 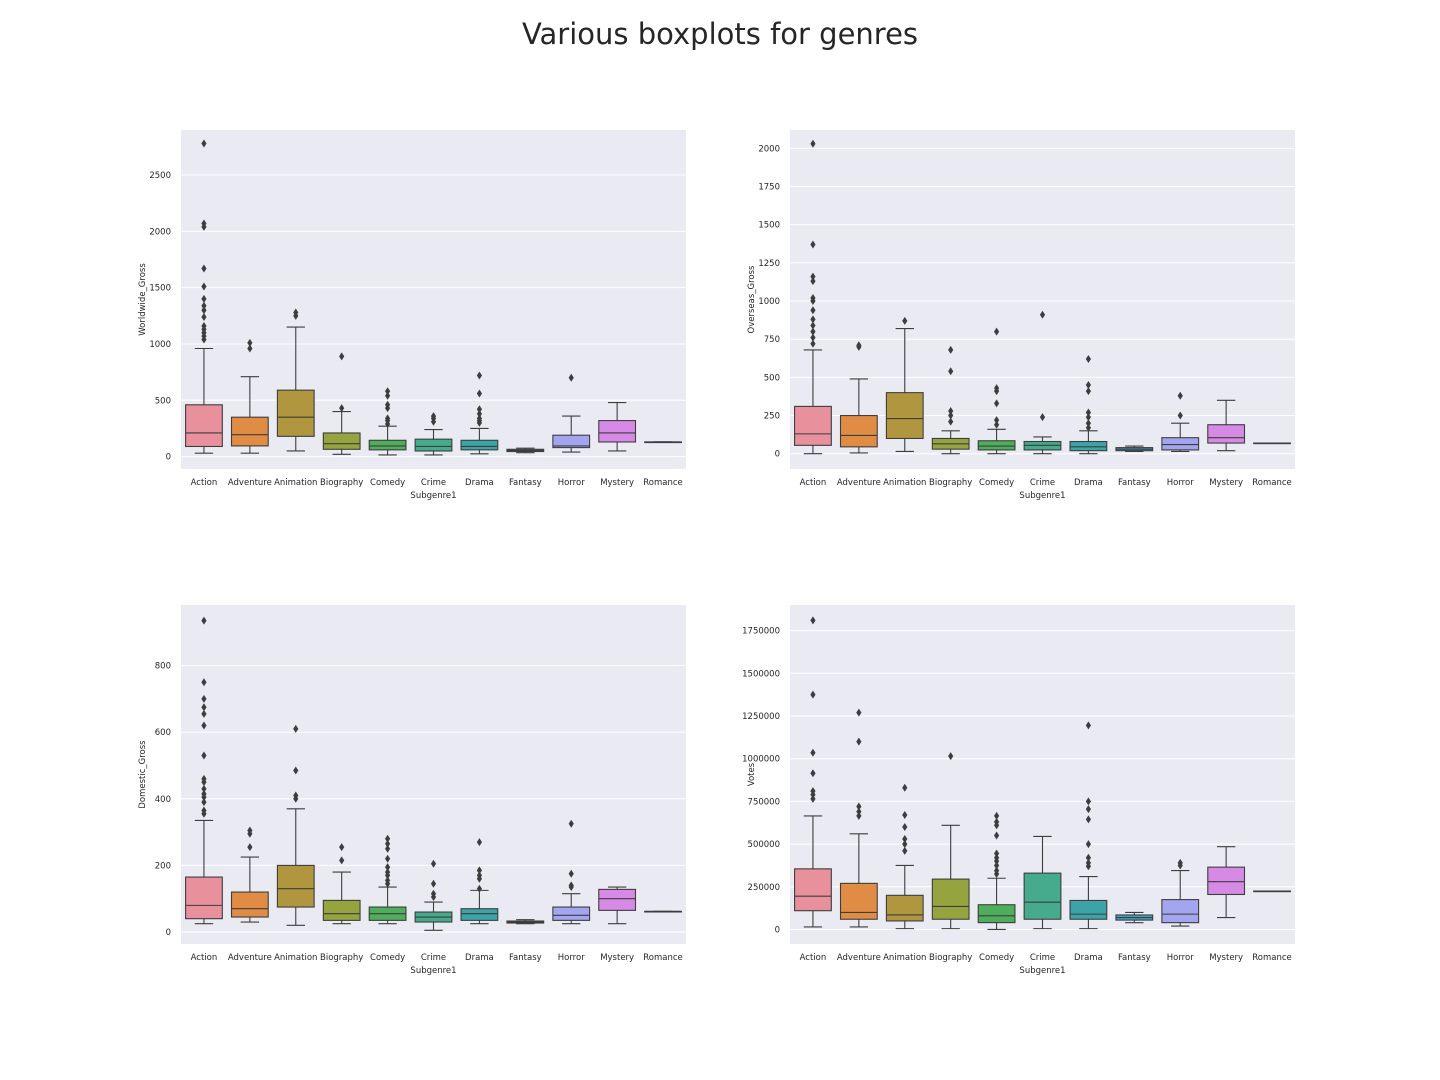 I want to click on box-mystery, so click(x=617, y=905).